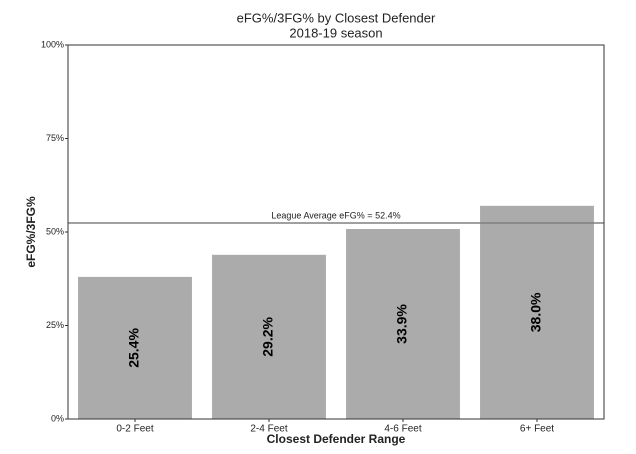 Image resolution: width=636 pixels, height=454 pixels. What do you see at coordinates (537, 429) in the screenshot?
I see `x-tick-label: 6+ Feet` at bounding box center [537, 429].